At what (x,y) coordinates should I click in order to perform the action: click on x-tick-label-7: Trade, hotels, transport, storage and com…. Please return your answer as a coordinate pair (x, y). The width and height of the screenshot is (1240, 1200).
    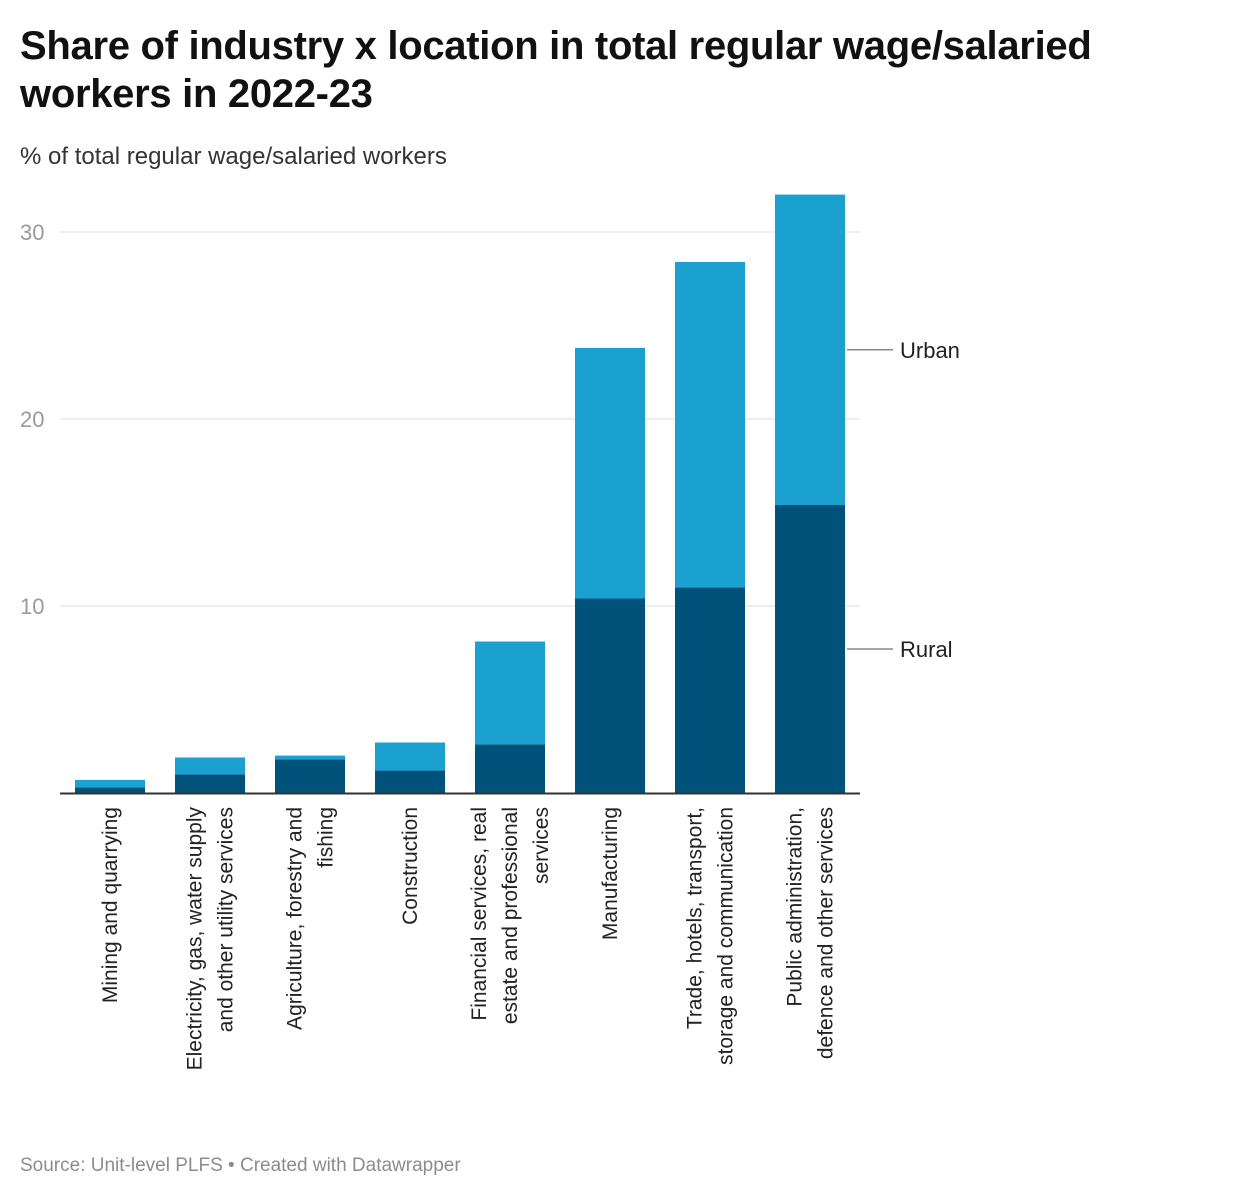
    Looking at the image, I should click on (711, 936).